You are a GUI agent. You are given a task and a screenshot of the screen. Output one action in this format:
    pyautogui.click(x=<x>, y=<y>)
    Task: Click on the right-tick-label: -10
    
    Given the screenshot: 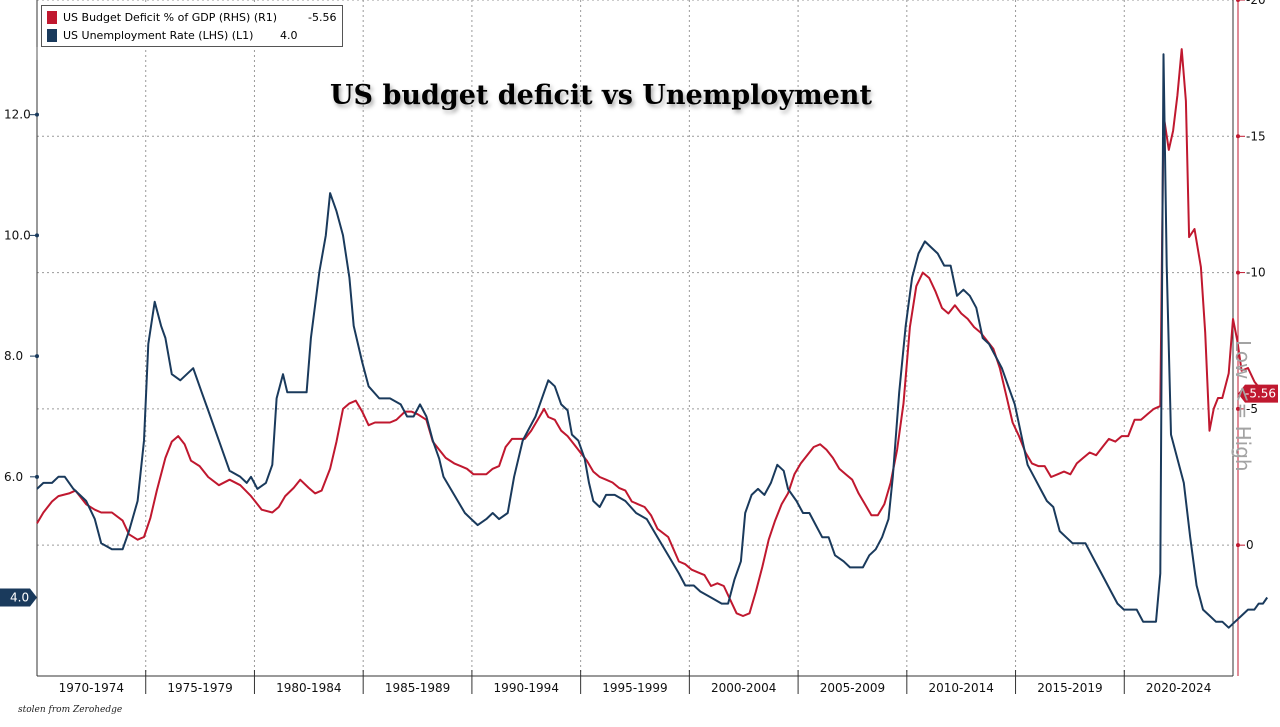 What is the action you would take?
    pyautogui.click(x=1256, y=273)
    